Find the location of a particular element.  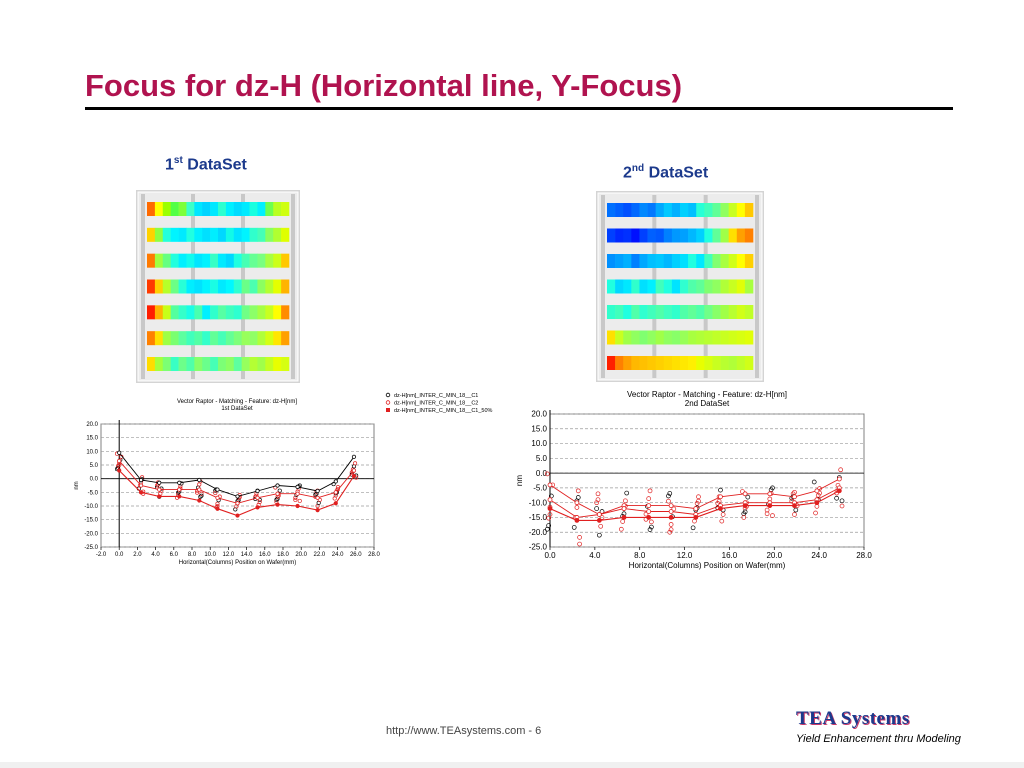

legend-label: dz-H[nm]_INTER_C_MIN_18__C1 is located at coordinates (436, 396).